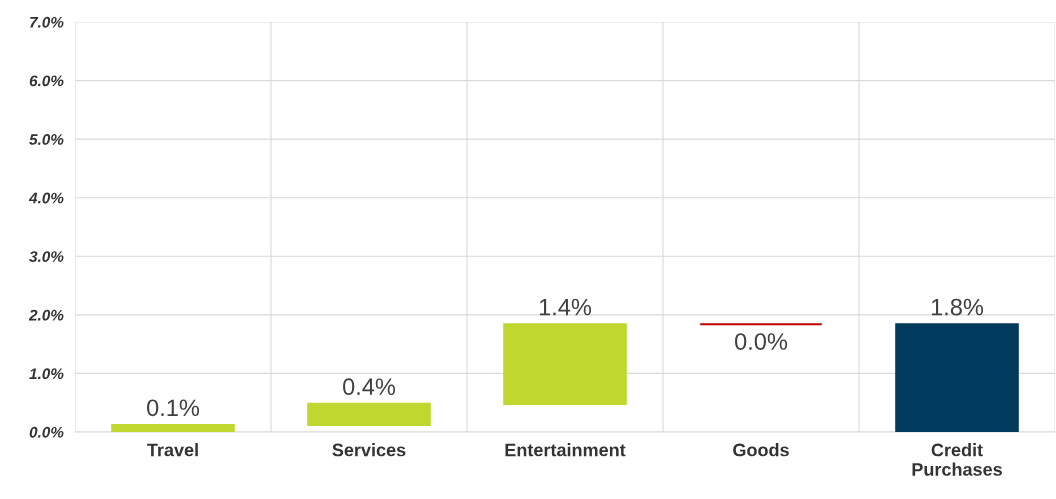 The width and height of the screenshot is (1056, 499). Describe the element at coordinates (46, 256) in the screenshot. I see `y-tick-label: 3.0%` at that location.